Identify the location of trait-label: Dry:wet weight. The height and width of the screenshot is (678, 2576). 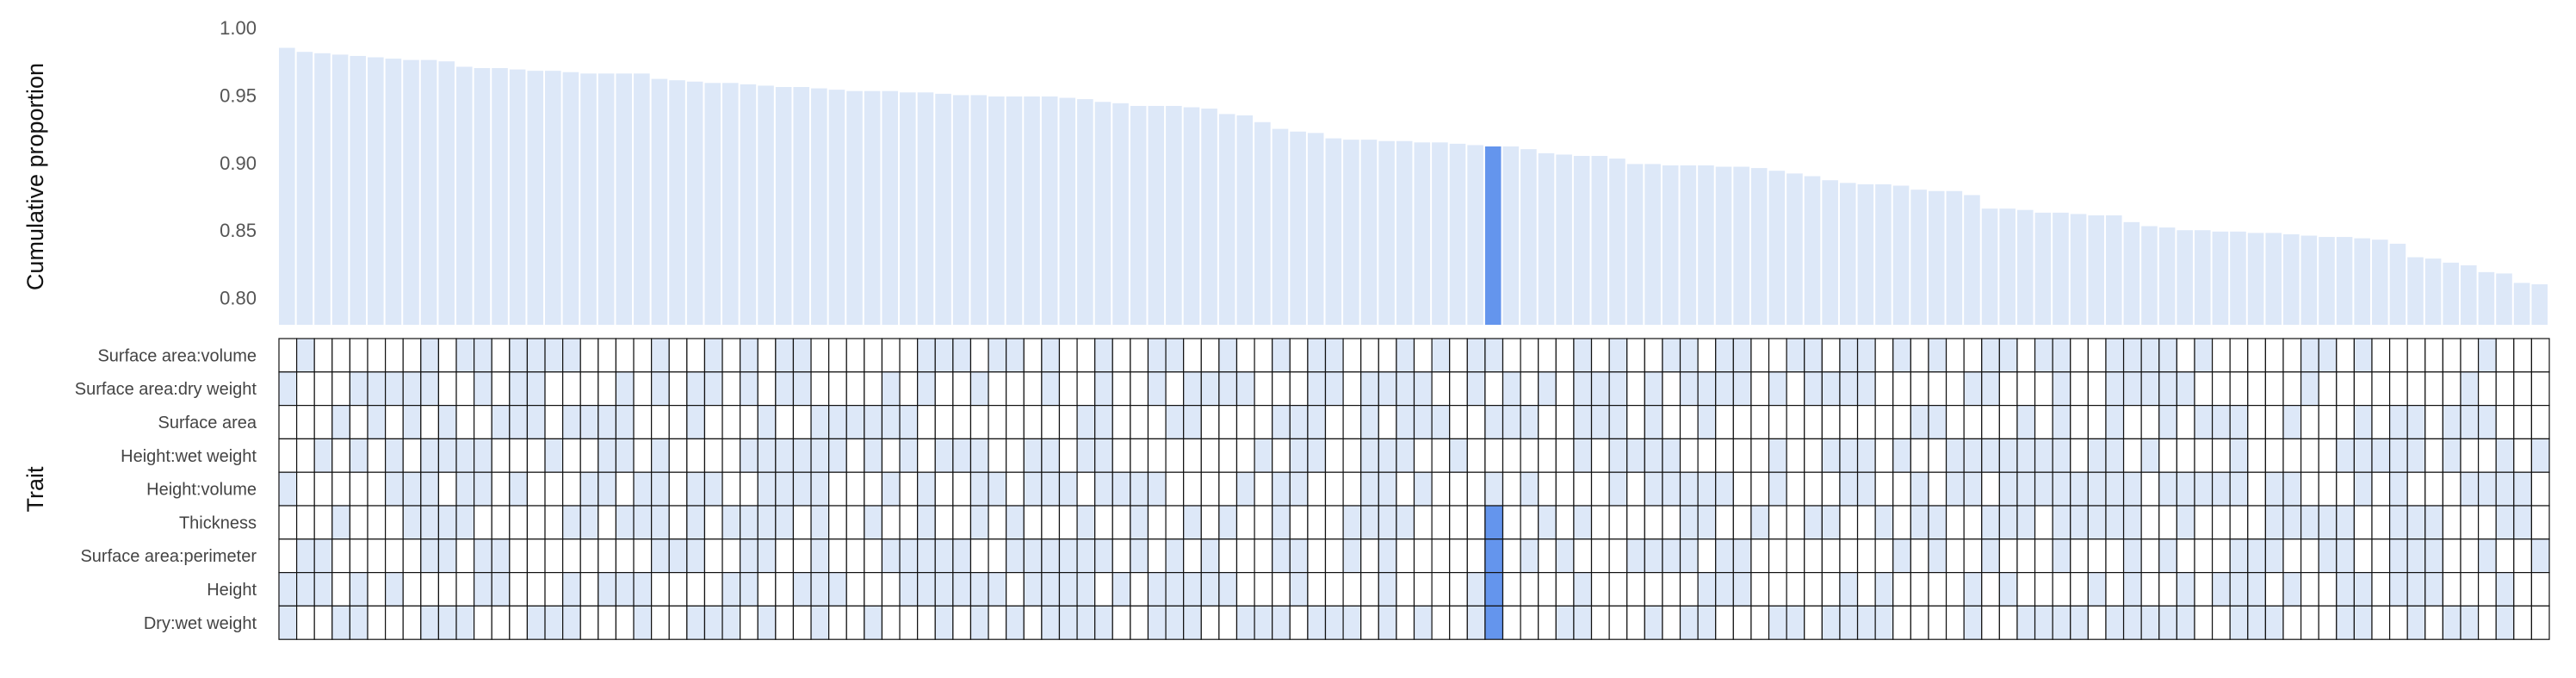
(200, 623).